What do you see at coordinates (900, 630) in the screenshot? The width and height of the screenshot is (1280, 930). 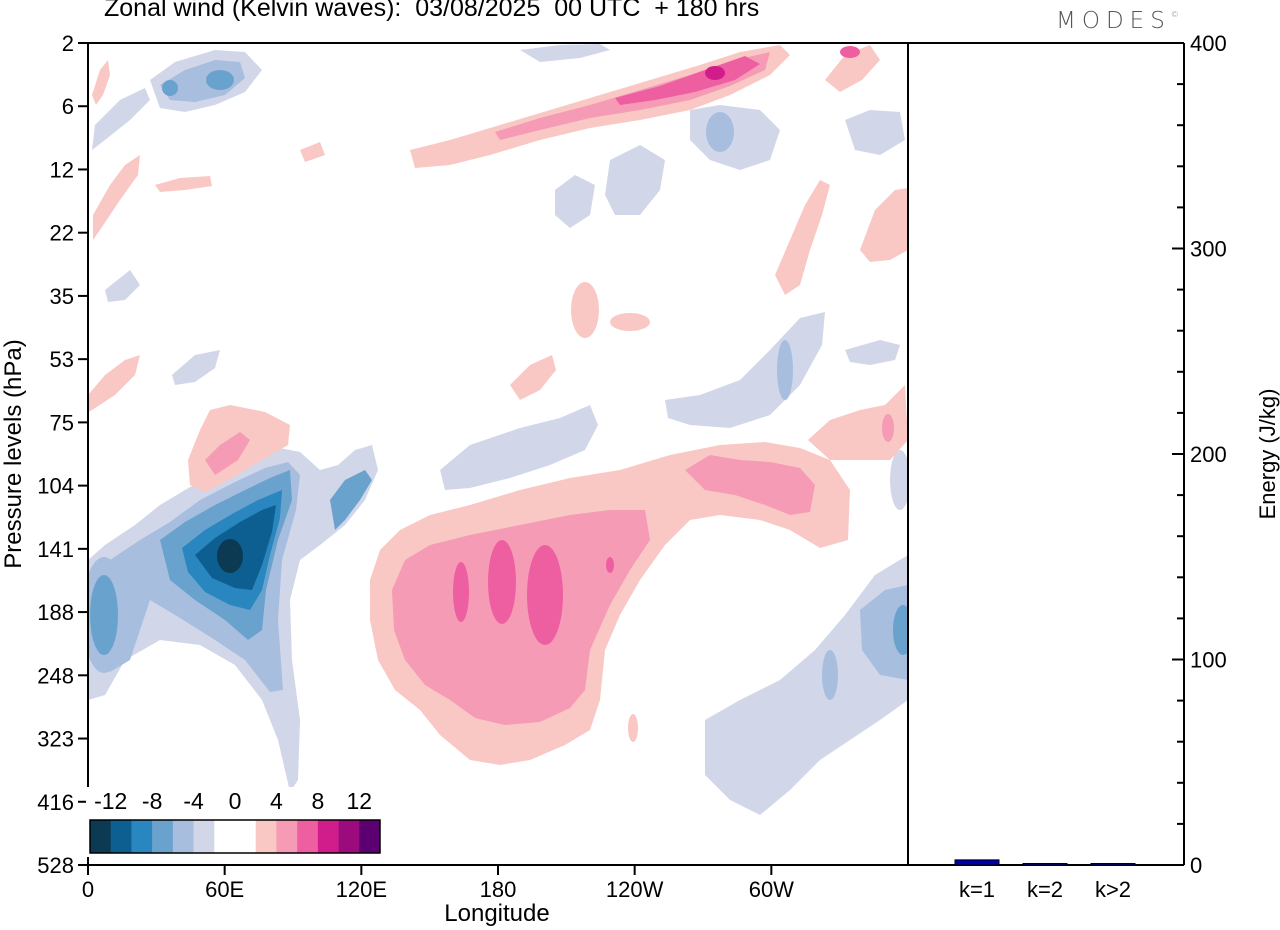 I see `neg-lower-right-core` at bounding box center [900, 630].